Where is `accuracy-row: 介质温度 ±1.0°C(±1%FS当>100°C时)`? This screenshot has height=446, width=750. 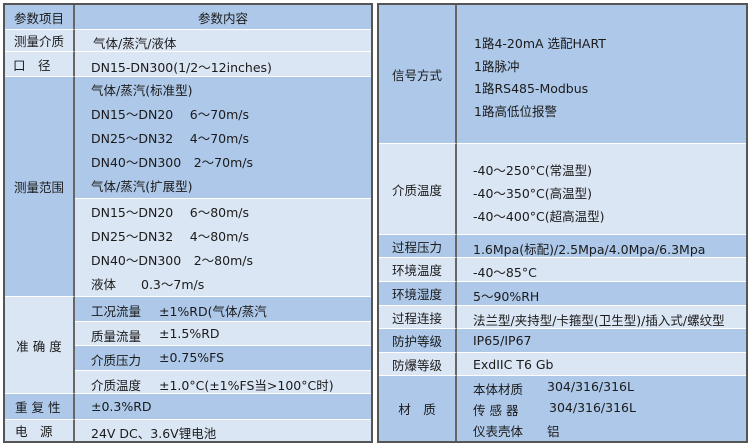 accuracy-row: 介质温度 ±1.0°C(±1%FS当>100°C时) is located at coordinates (223, 382).